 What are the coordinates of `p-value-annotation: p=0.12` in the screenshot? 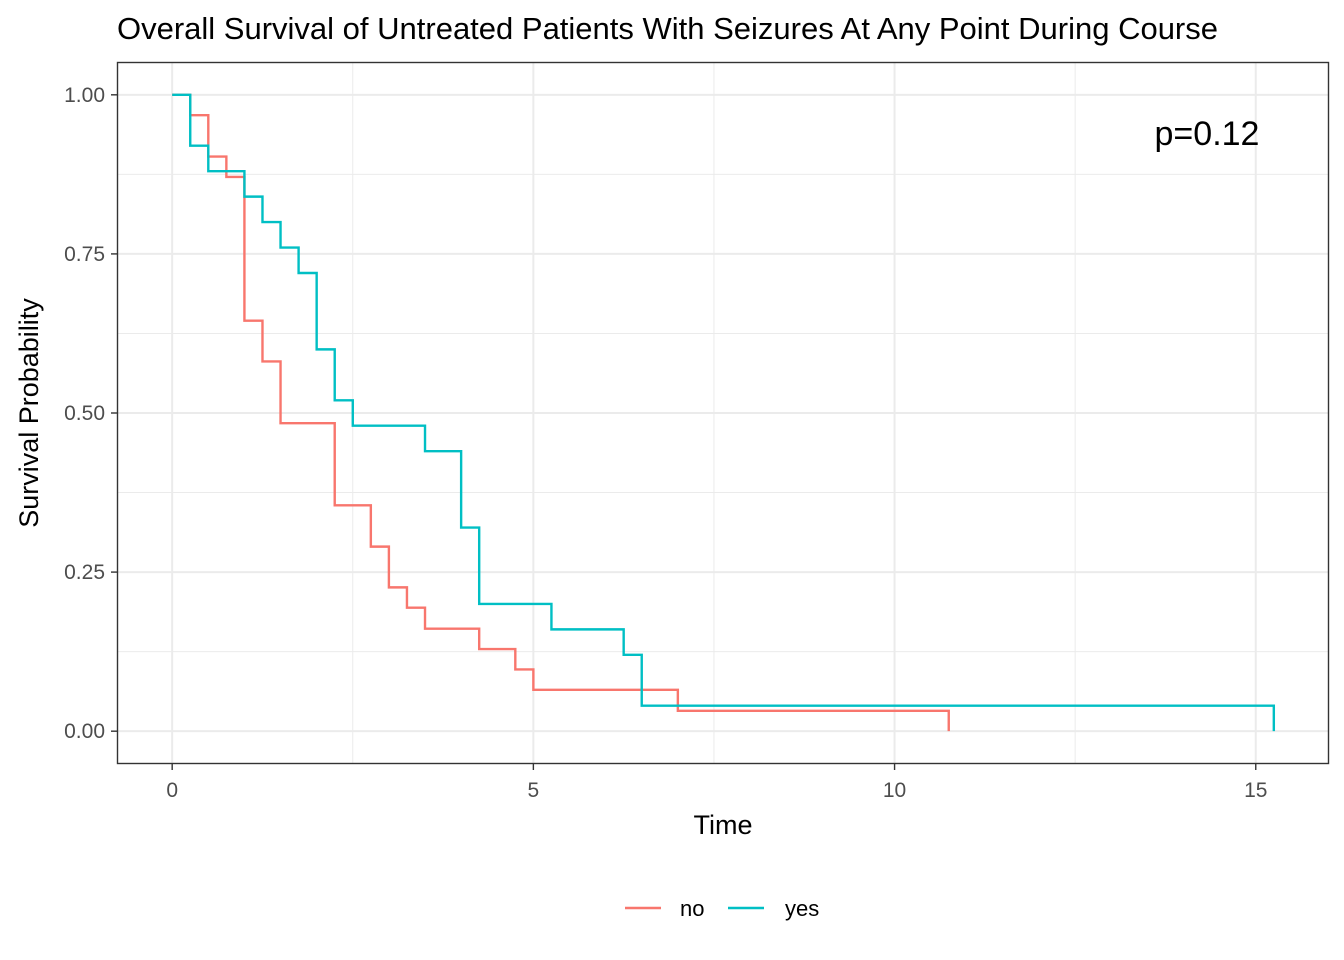 It's located at (1207, 134).